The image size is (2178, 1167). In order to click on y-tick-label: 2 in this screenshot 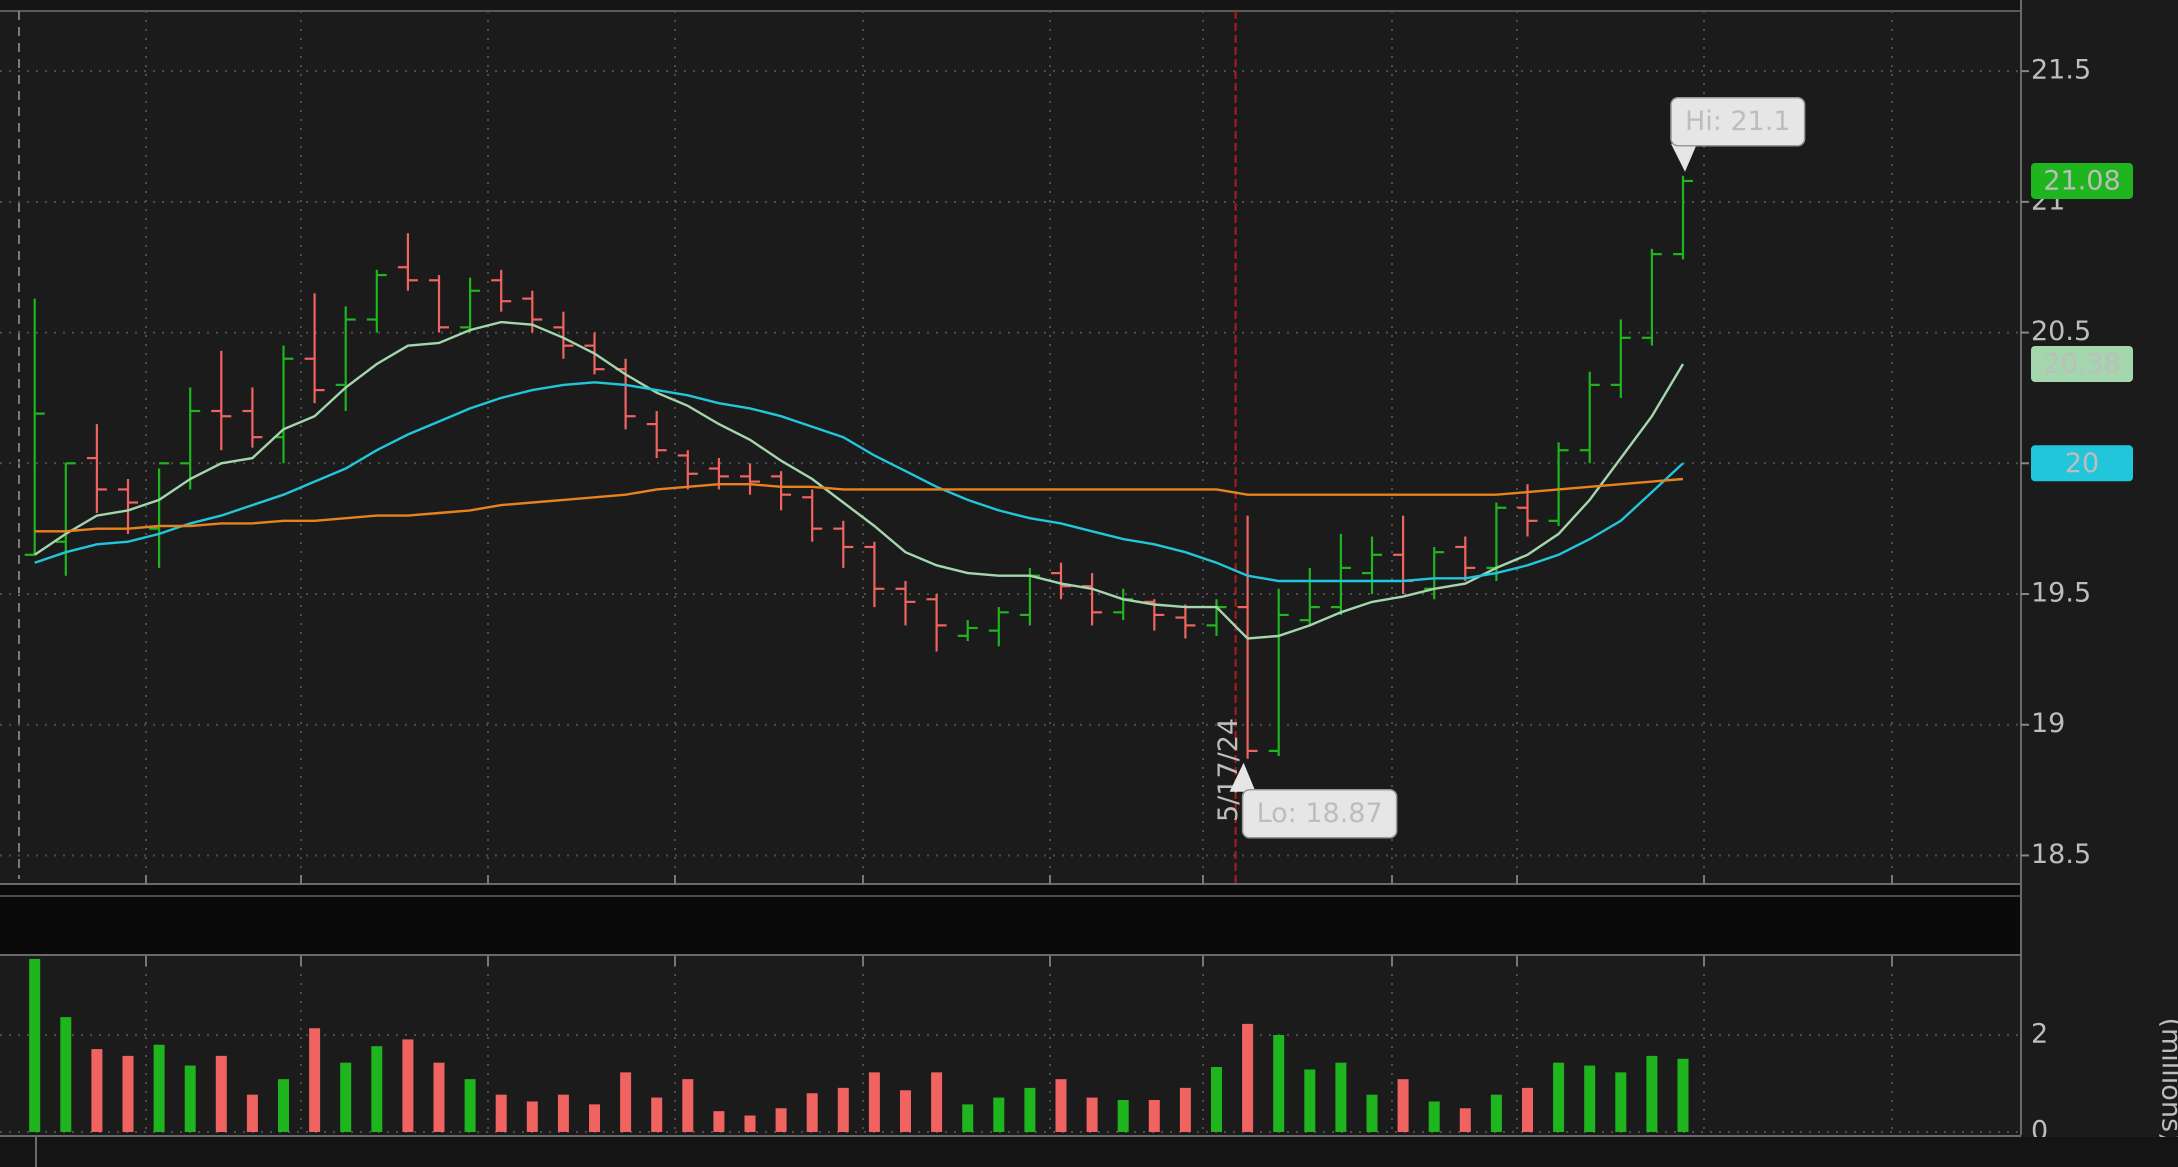, I will do `click(2039, 1034)`.